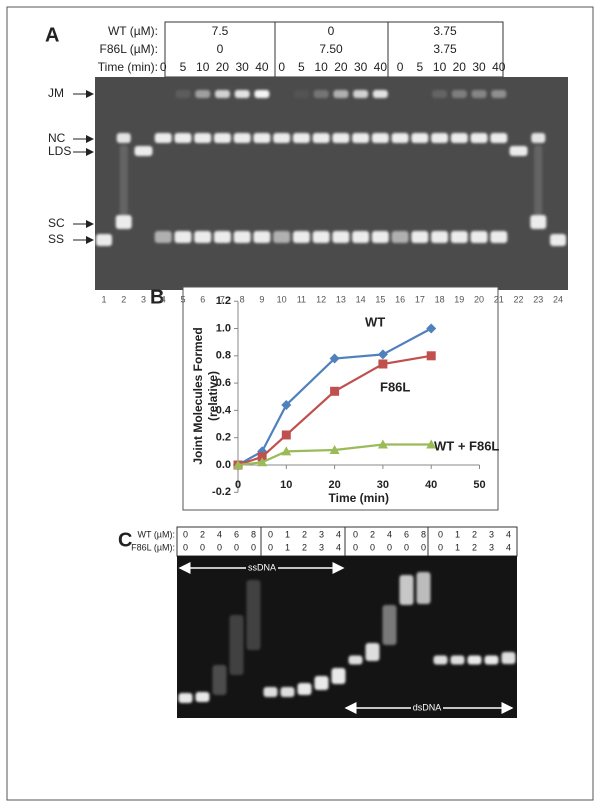 The image size is (601, 812). What do you see at coordinates (282, 299) in the screenshot?
I see `lane-number: 10` at bounding box center [282, 299].